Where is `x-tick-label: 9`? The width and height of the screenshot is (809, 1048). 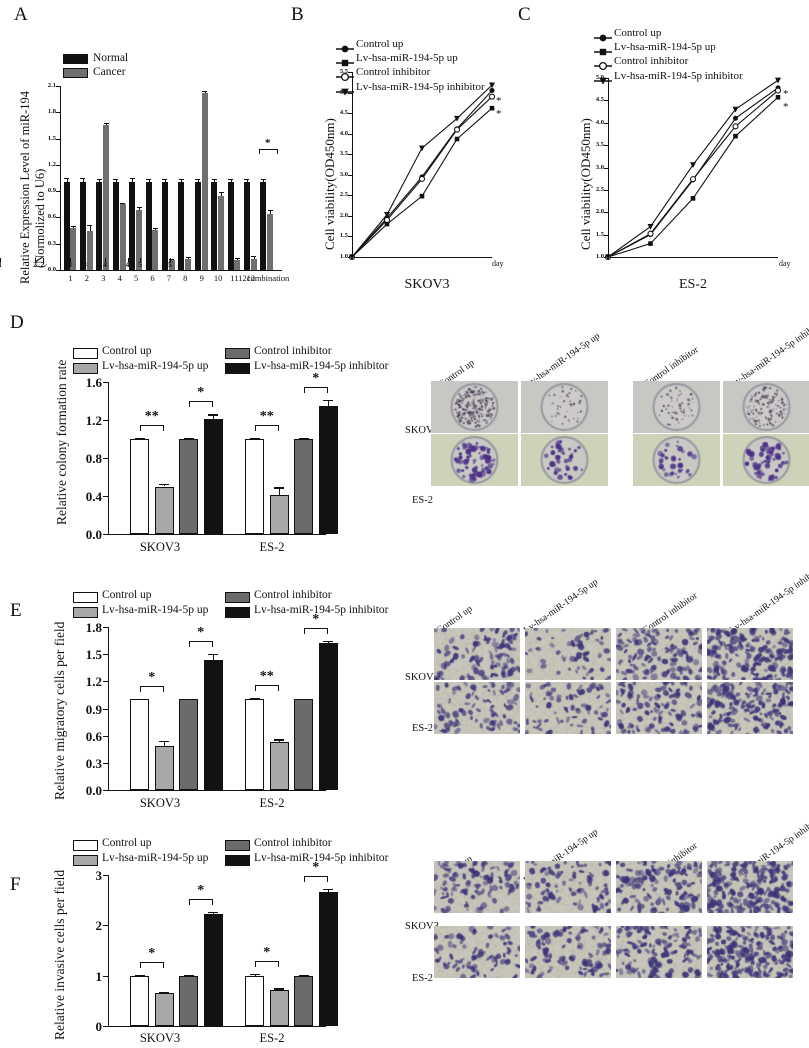
x-tick-label: 9 is located at coordinates (201, 278).